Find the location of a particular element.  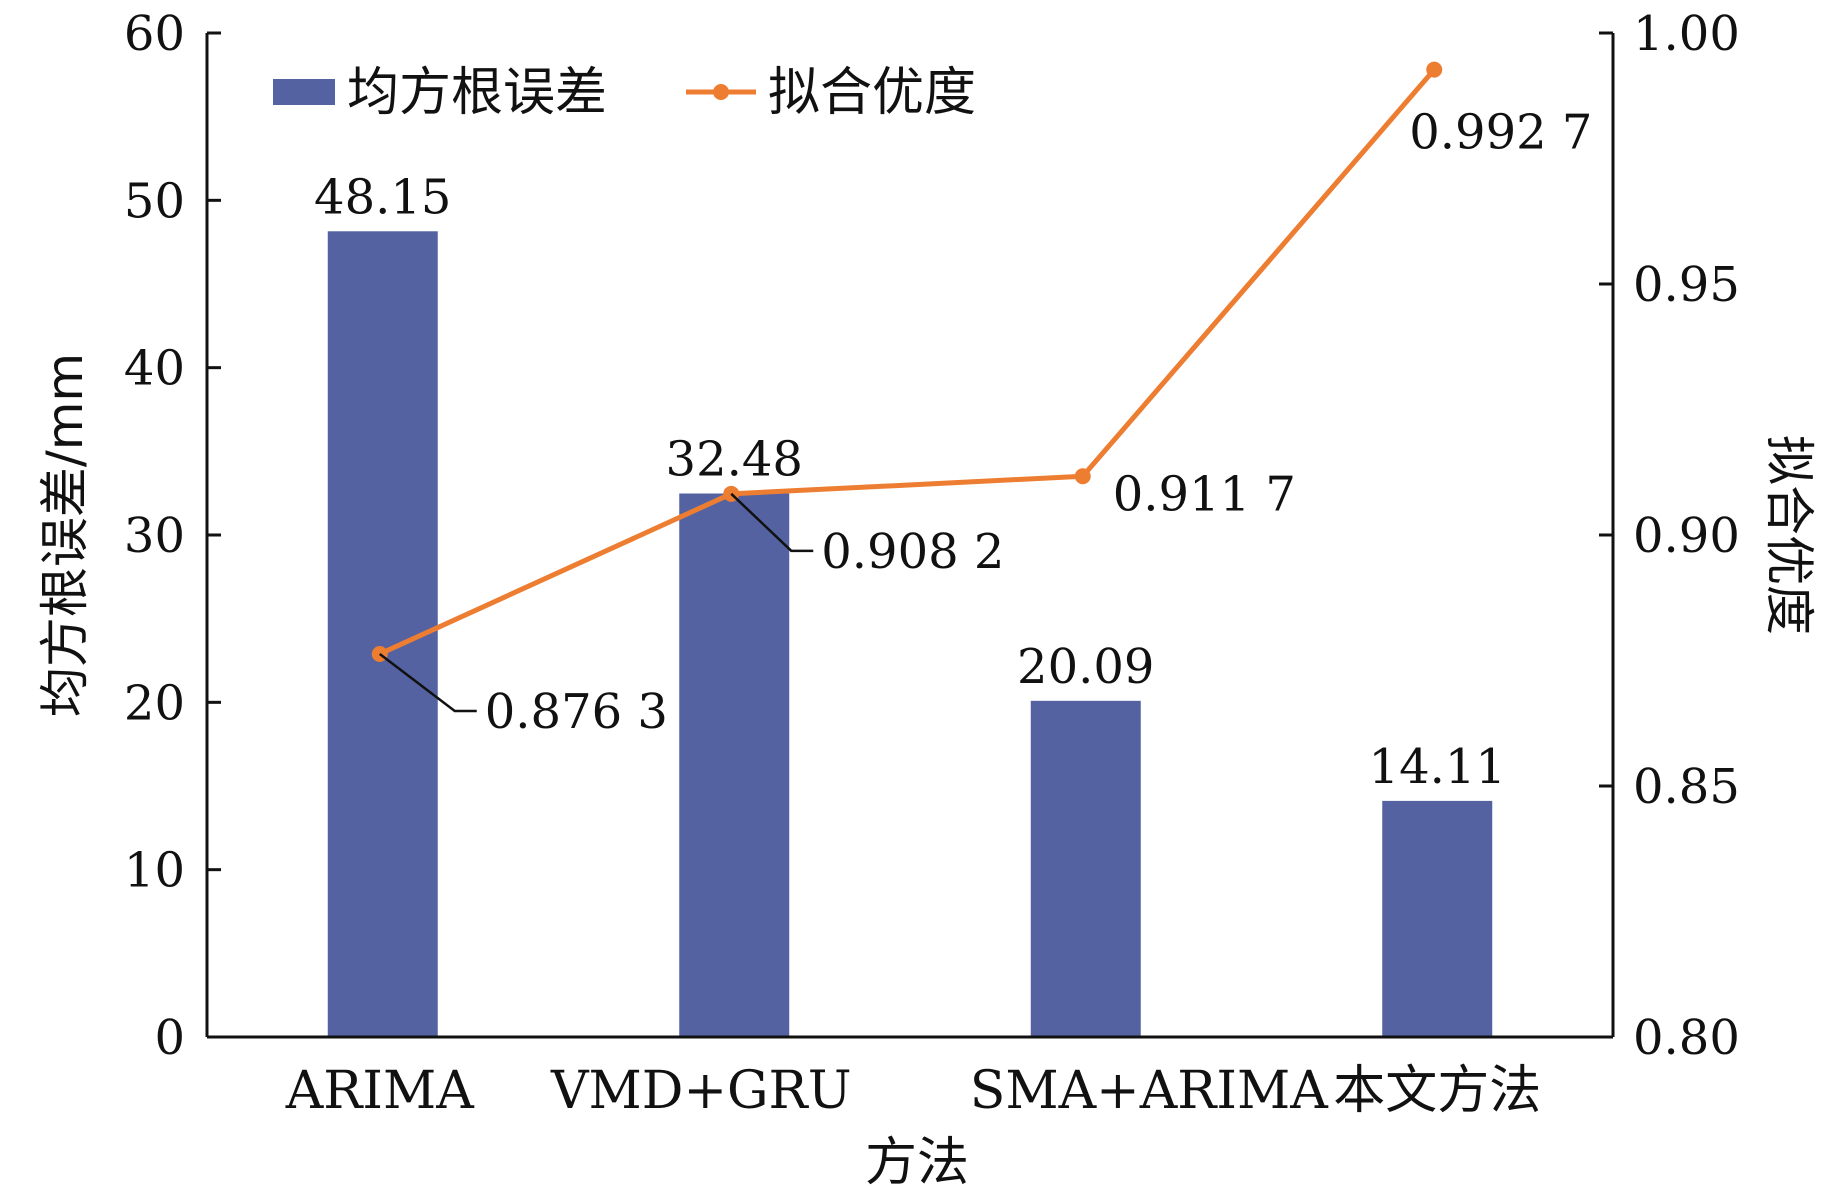

y-tick-label-left: 40 is located at coordinates (154, 369).